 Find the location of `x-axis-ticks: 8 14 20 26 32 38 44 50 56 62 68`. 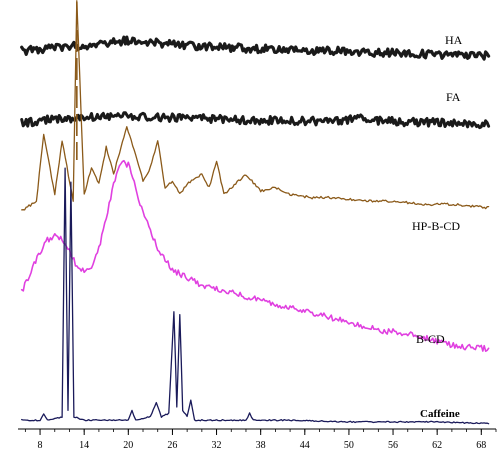

x-axis-ticks: 8 14 20 26 32 38 44 50 56 62 68 is located at coordinates (260, 440).